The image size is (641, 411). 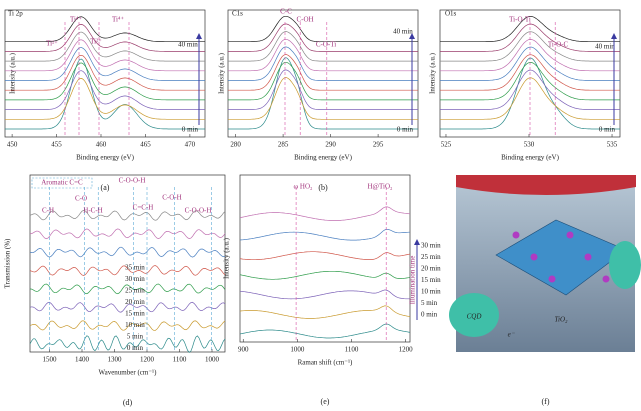 What do you see at coordinates (82, 360) in the screenshot?
I see `x-tick-label: 1400` at bounding box center [82, 360].